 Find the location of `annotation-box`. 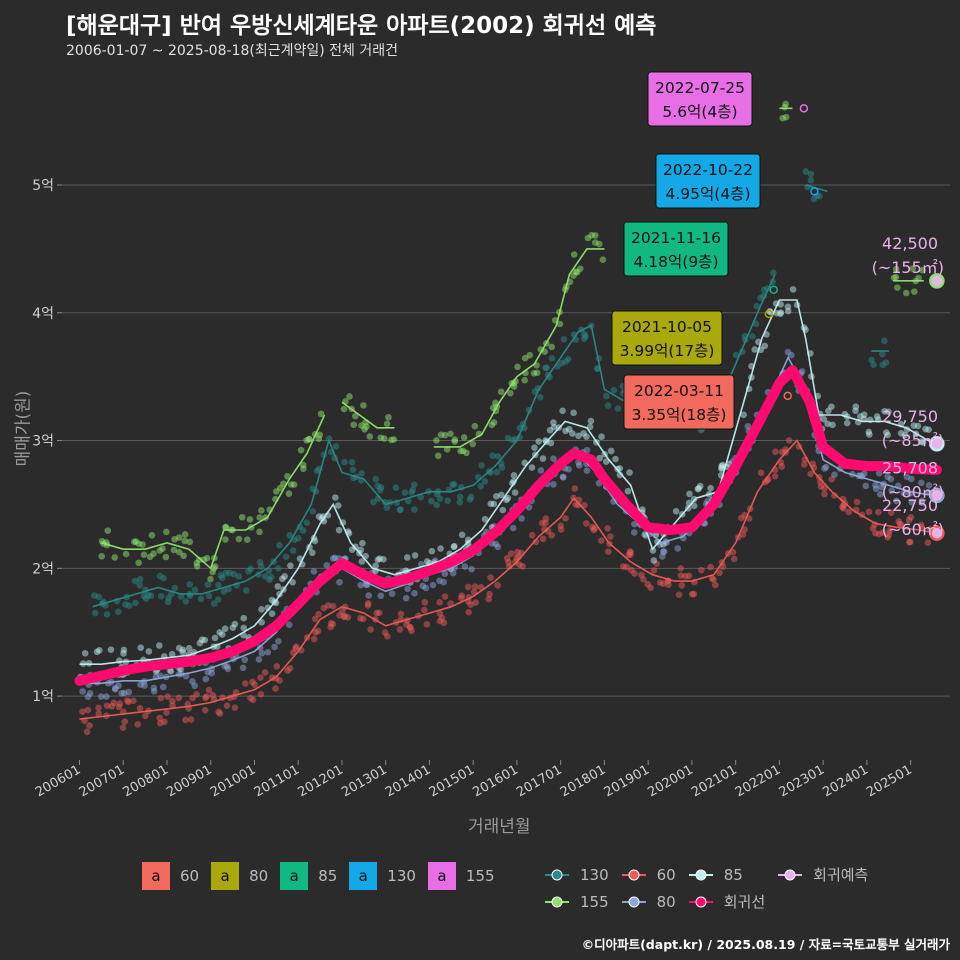

annotation-box is located at coordinates (700, 99).